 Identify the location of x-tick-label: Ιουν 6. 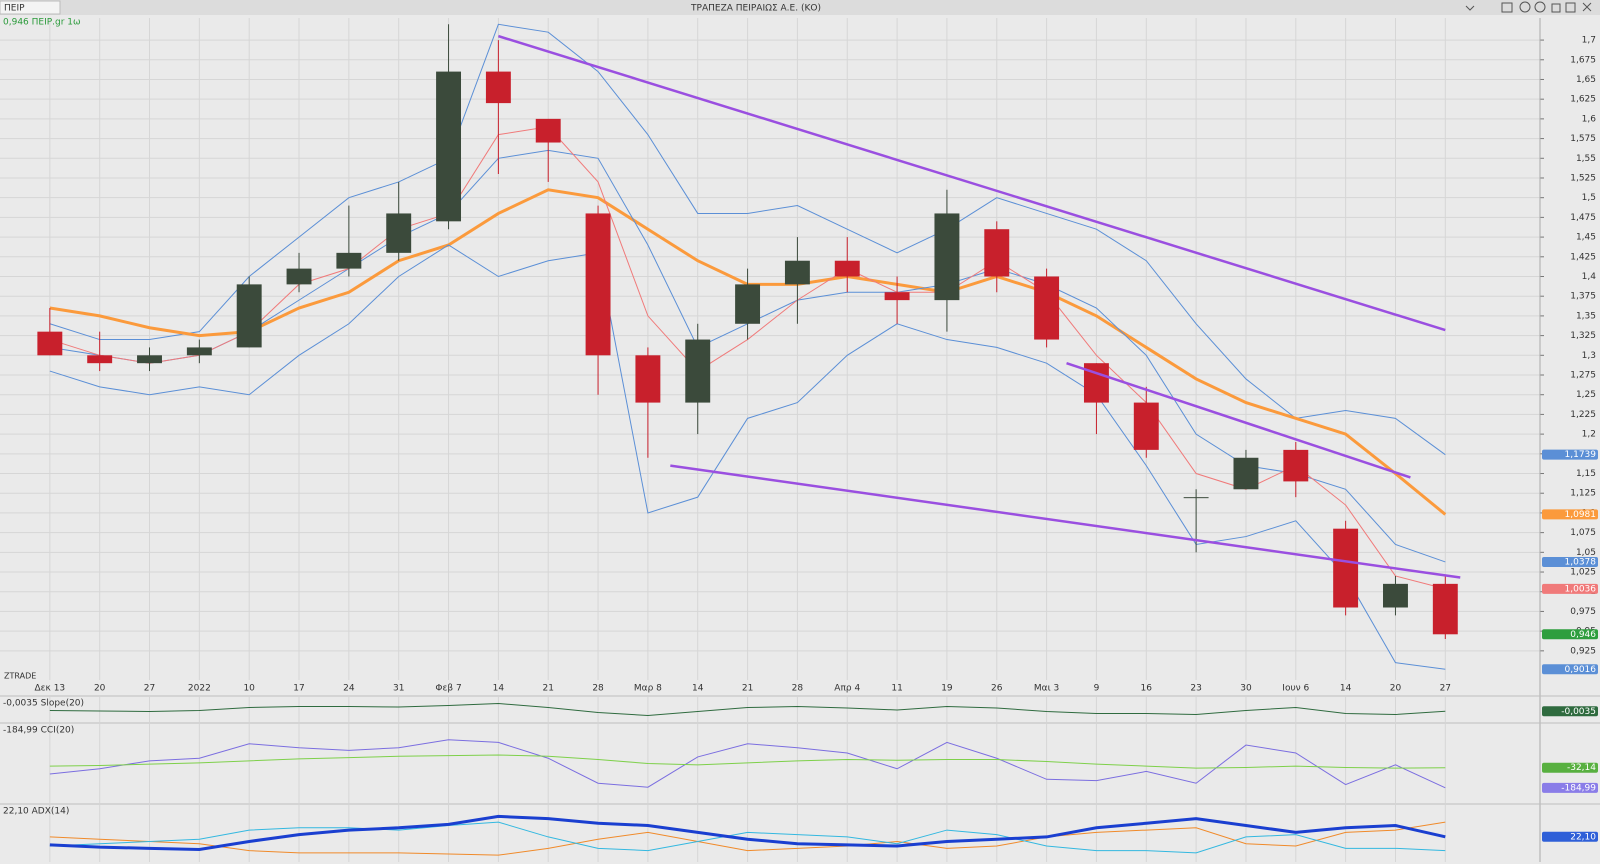
(1295, 689).